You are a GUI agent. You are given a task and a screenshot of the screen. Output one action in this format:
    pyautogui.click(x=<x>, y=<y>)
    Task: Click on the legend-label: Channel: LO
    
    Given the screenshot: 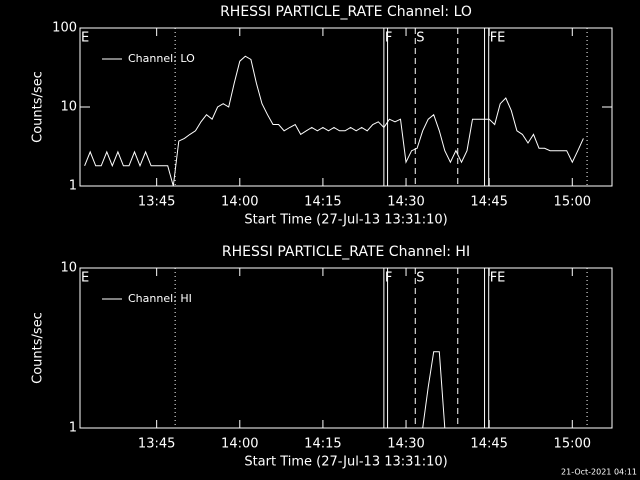 What is the action you would take?
    pyautogui.click(x=161, y=58)
    